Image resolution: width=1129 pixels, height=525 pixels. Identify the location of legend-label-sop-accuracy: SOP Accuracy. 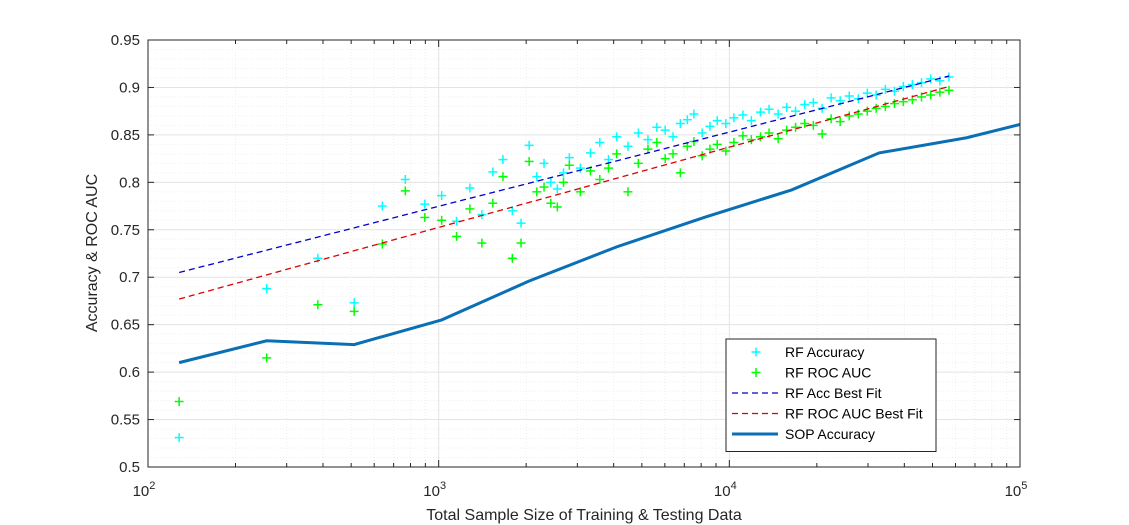
(830, 434).